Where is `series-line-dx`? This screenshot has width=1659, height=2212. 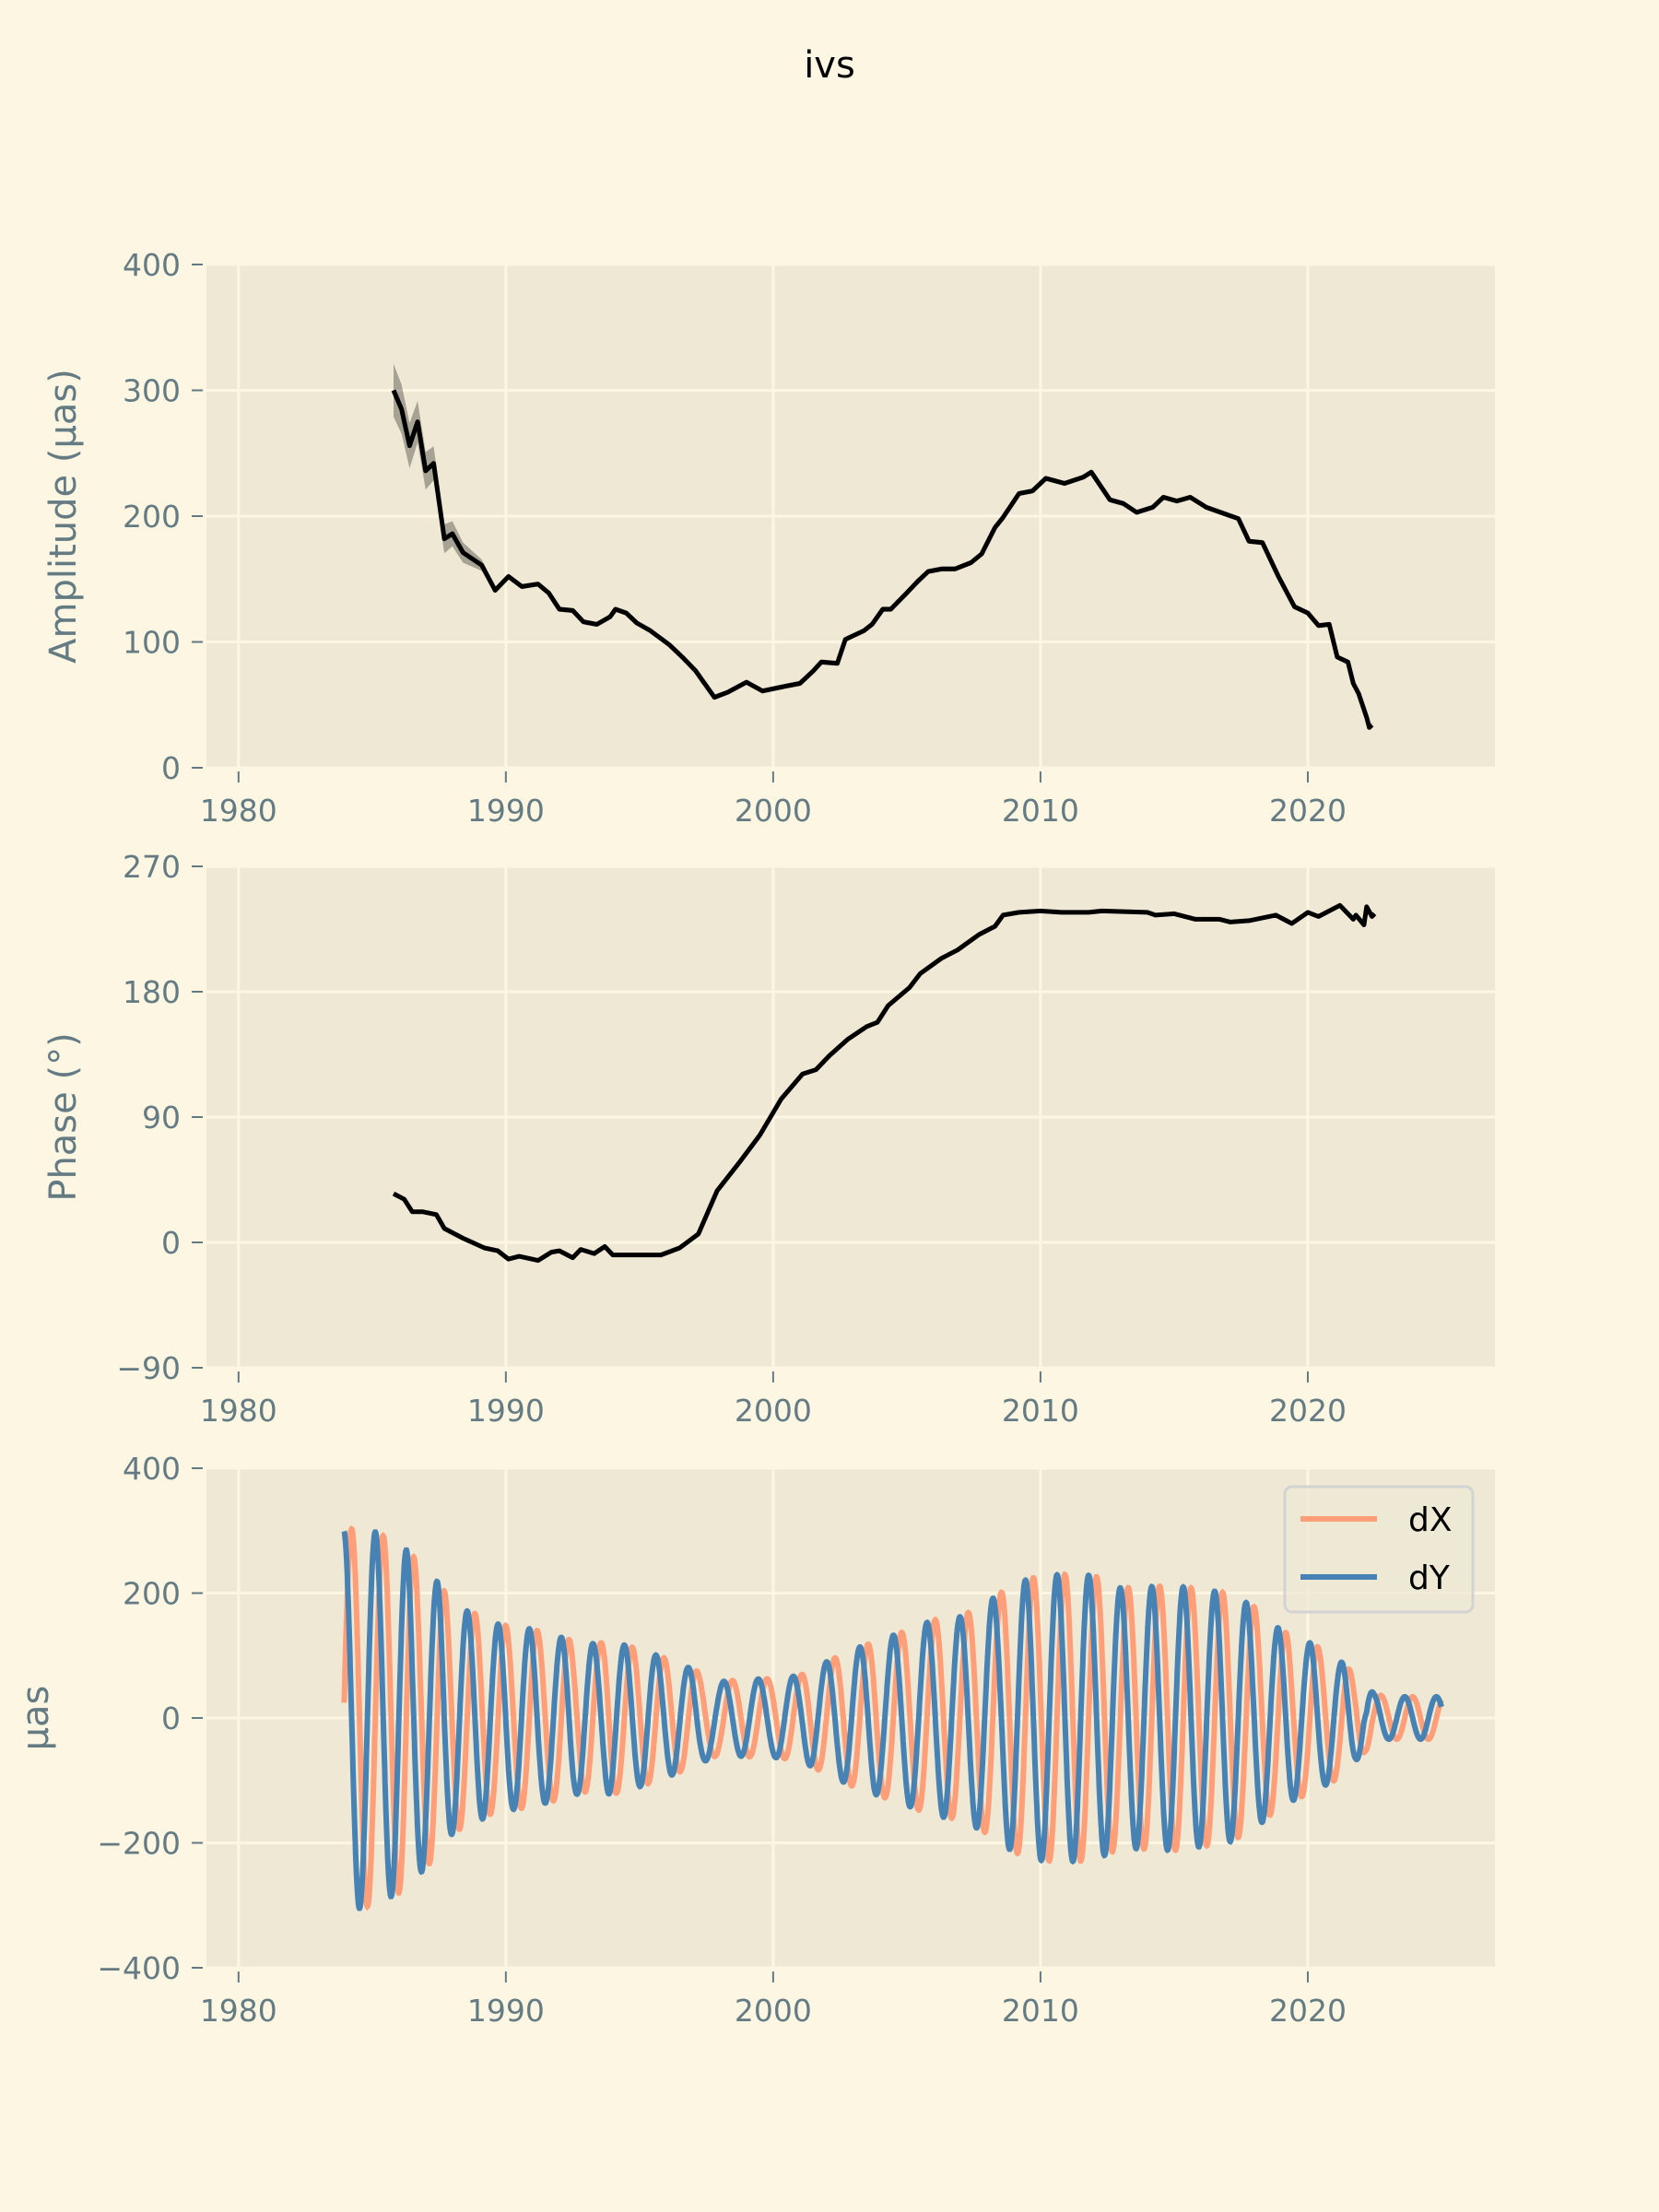
series-line-dx is located at coordinates (892, 1718).